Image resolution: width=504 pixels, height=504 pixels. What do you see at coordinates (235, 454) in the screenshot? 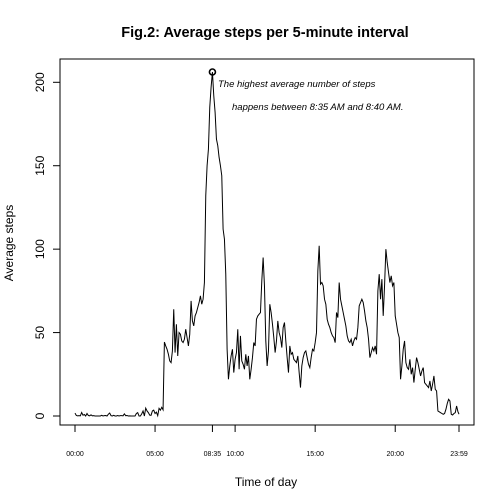
I see `x-tick-label: 10:00` at bounding box center [235, 454].